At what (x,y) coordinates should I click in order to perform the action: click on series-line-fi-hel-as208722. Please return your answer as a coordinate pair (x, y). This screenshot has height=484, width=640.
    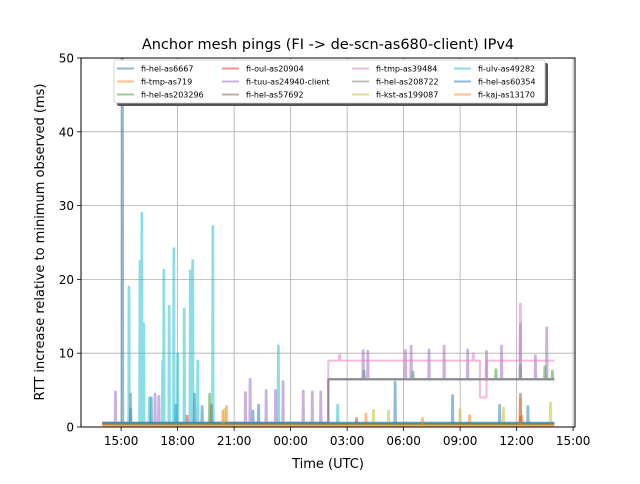
    Looking at the image, I should click on (328, 394).